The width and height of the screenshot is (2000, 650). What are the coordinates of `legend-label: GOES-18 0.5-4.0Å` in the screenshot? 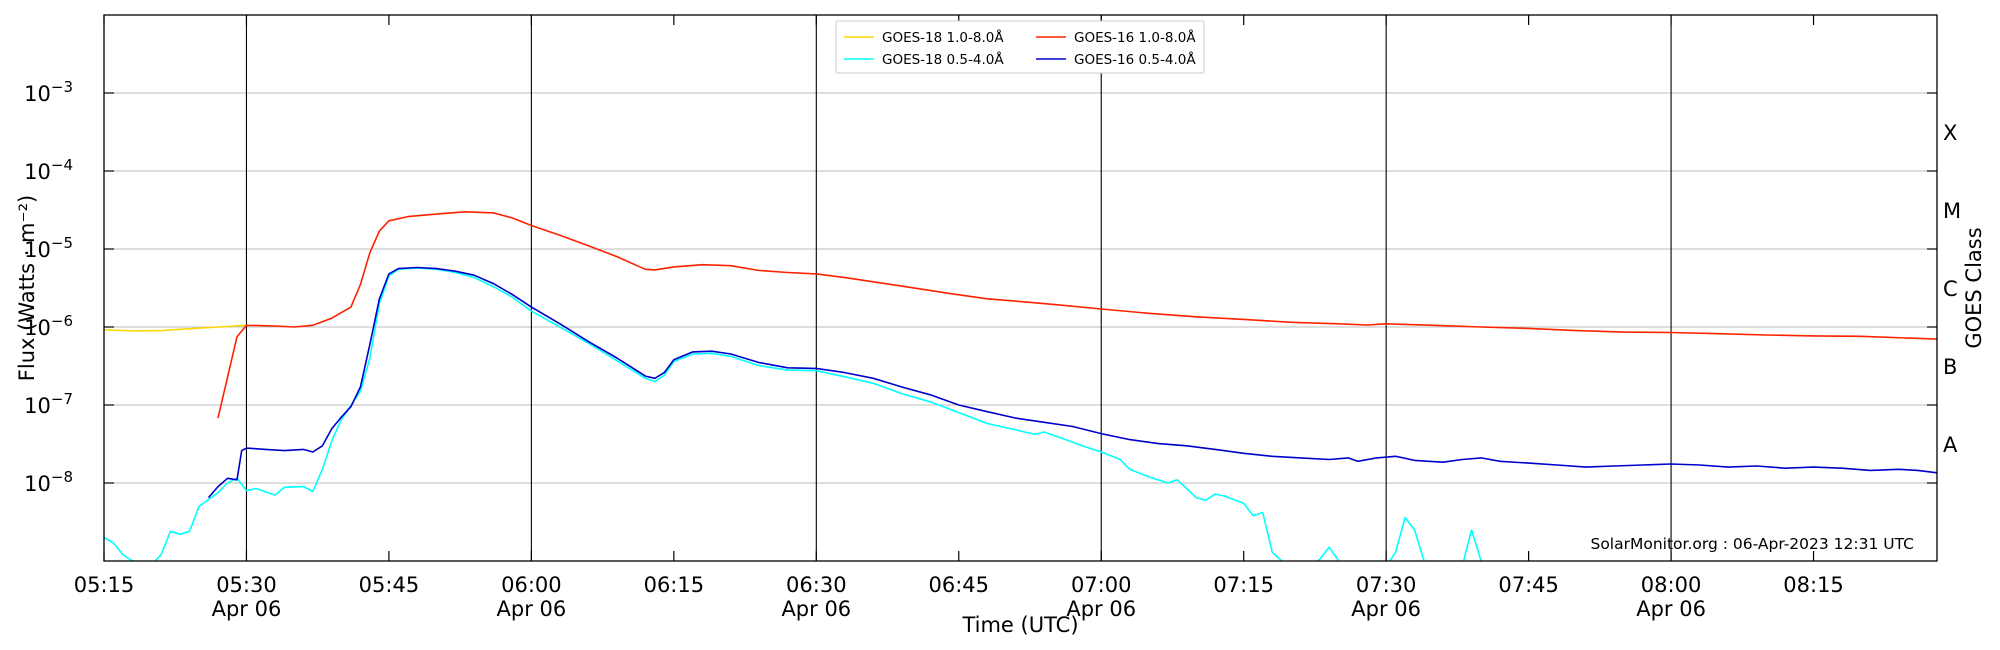 It's located at (943, 59).